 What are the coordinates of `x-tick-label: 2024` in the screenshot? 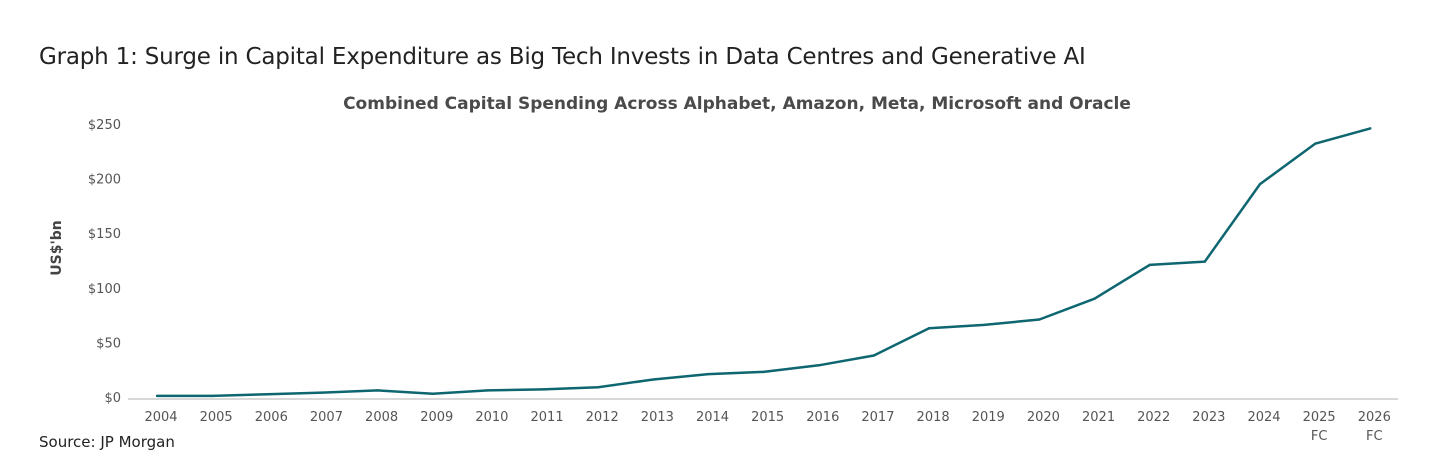 It's located at (1263, 417).